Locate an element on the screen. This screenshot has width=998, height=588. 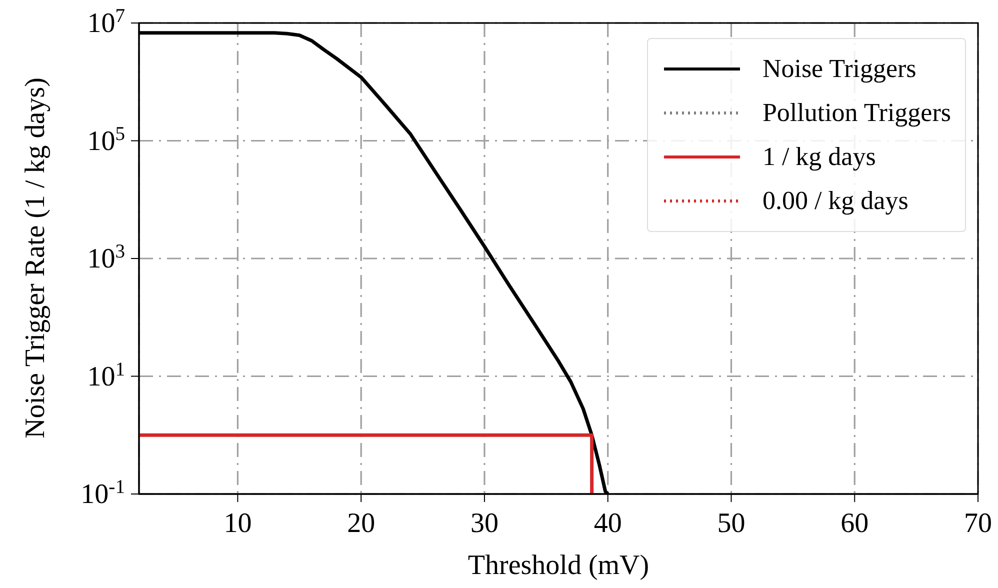
y-axis-title: Noise Trigger Rate (1 / kg days) is located at coordinates (35, 258).